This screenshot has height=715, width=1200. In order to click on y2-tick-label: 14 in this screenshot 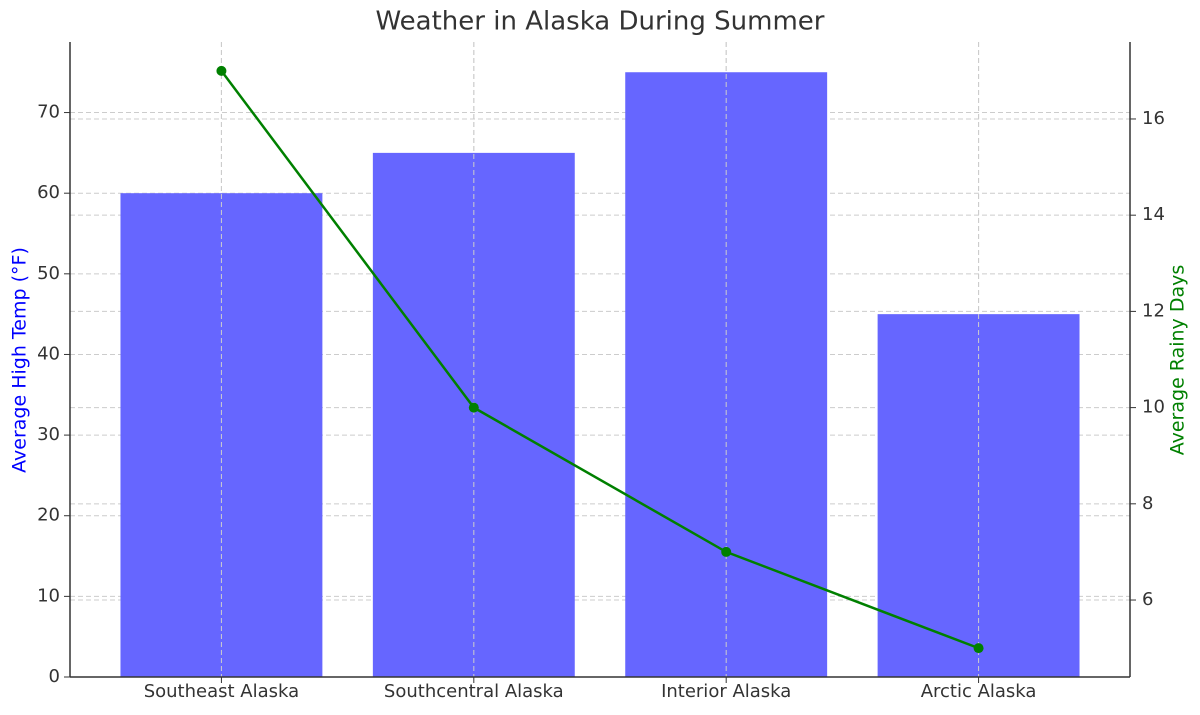, I will do `click(1153, 214)`.